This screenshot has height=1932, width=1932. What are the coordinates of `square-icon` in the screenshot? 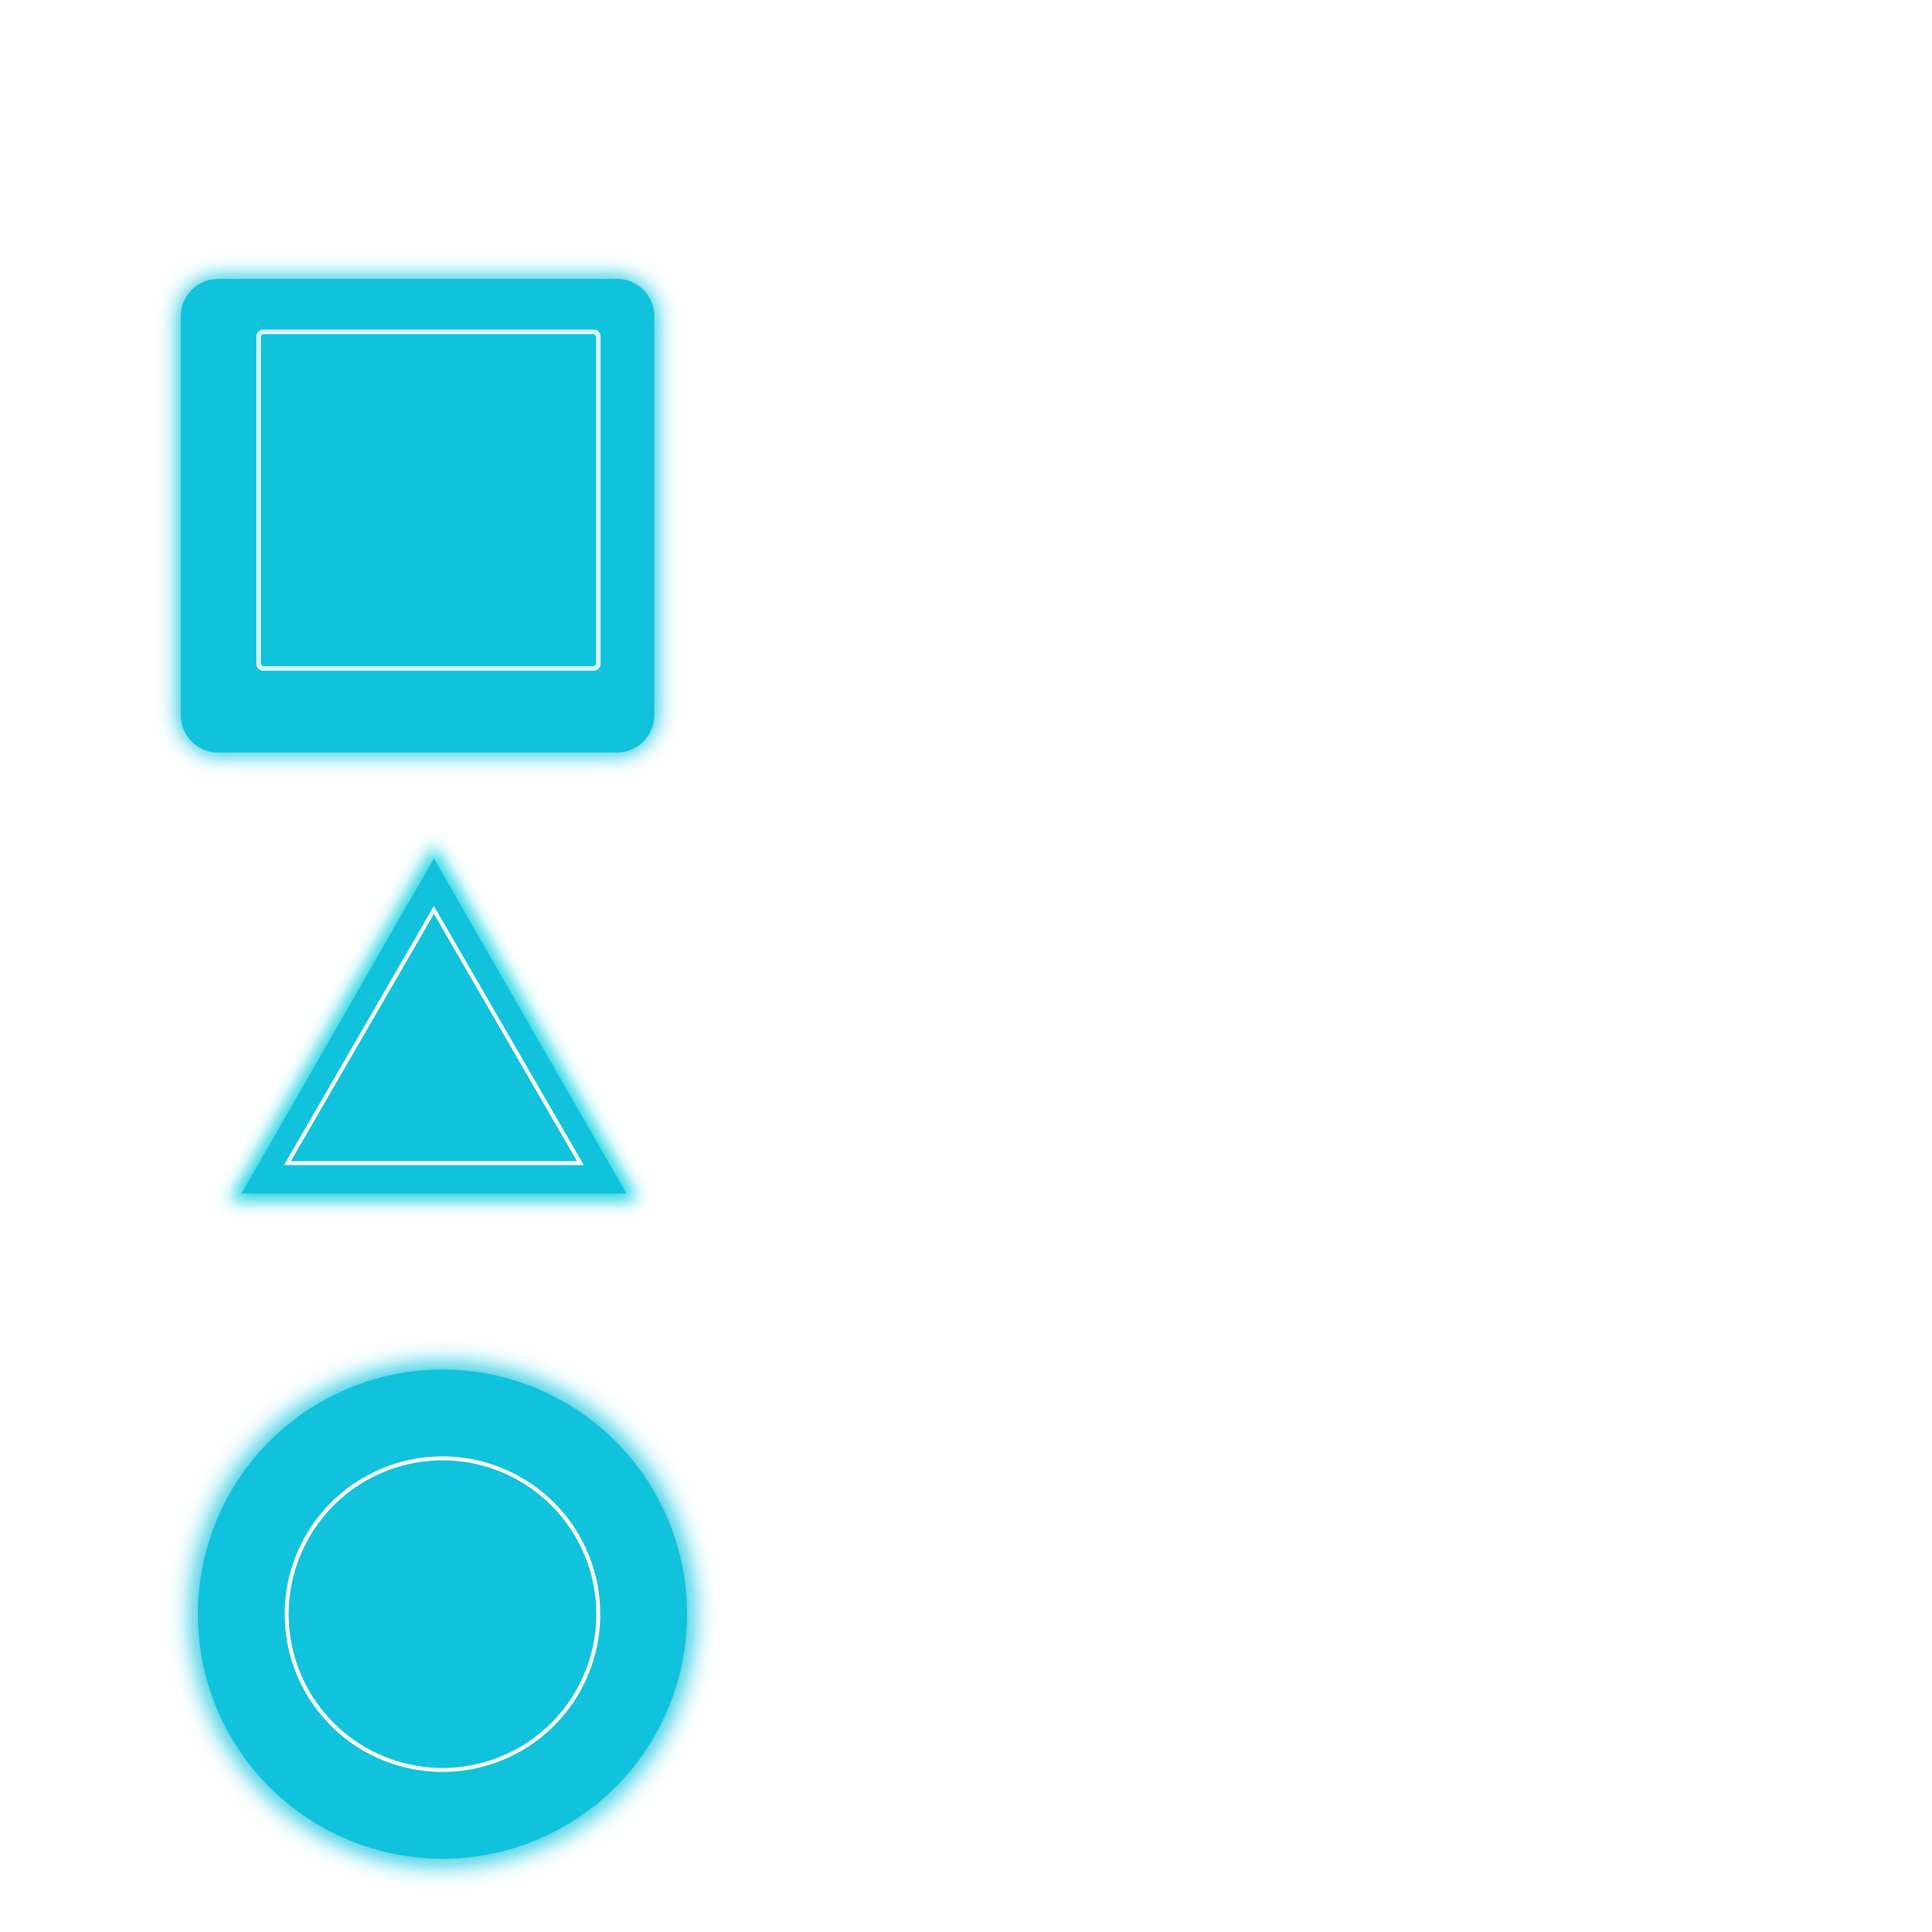 It's located at (417, 516).